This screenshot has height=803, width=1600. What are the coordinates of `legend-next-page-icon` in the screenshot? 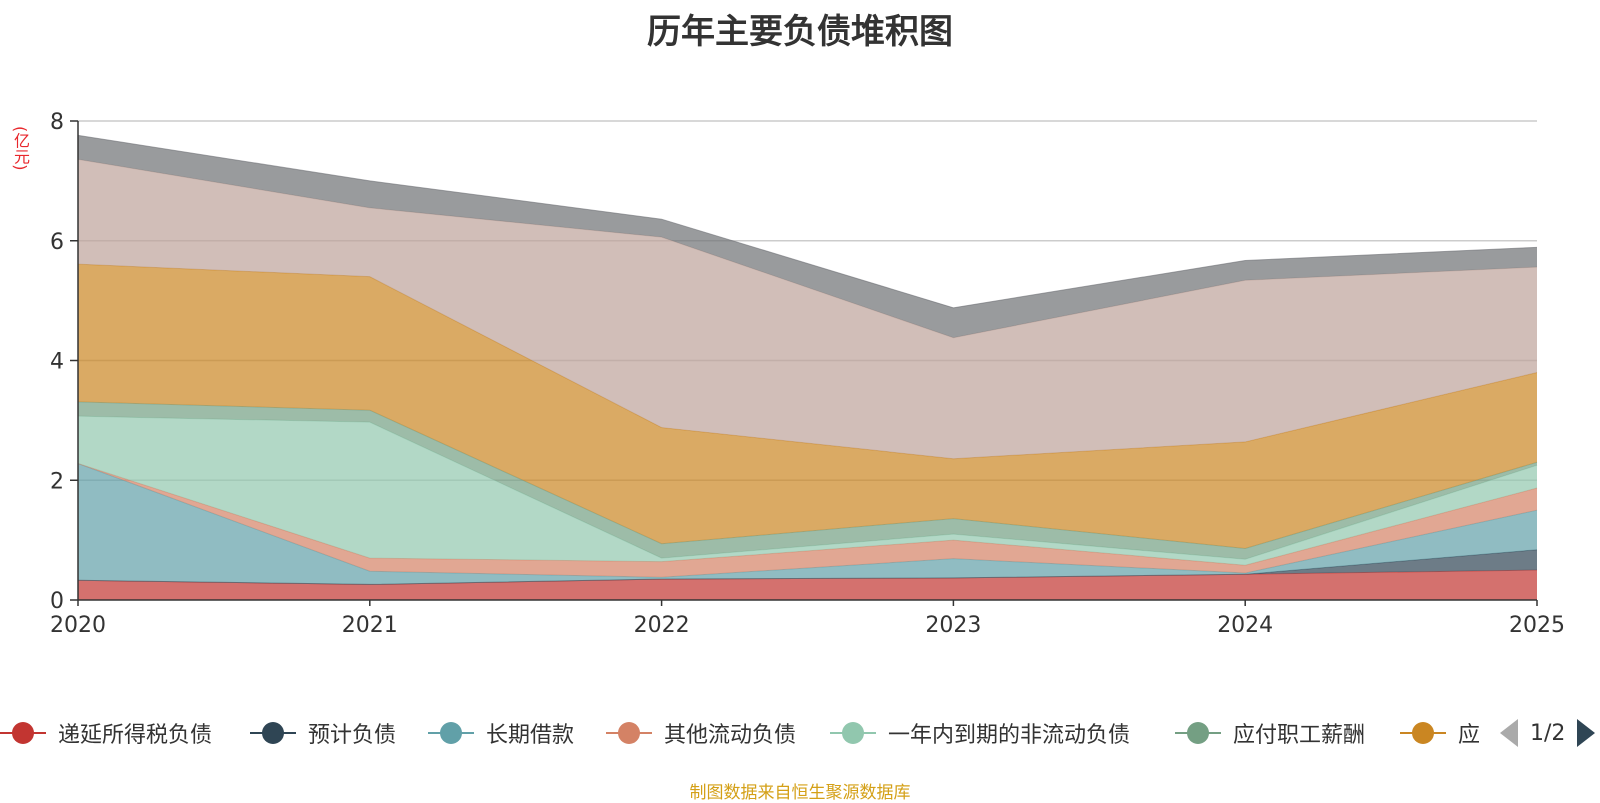 It's located at (1586, 733).